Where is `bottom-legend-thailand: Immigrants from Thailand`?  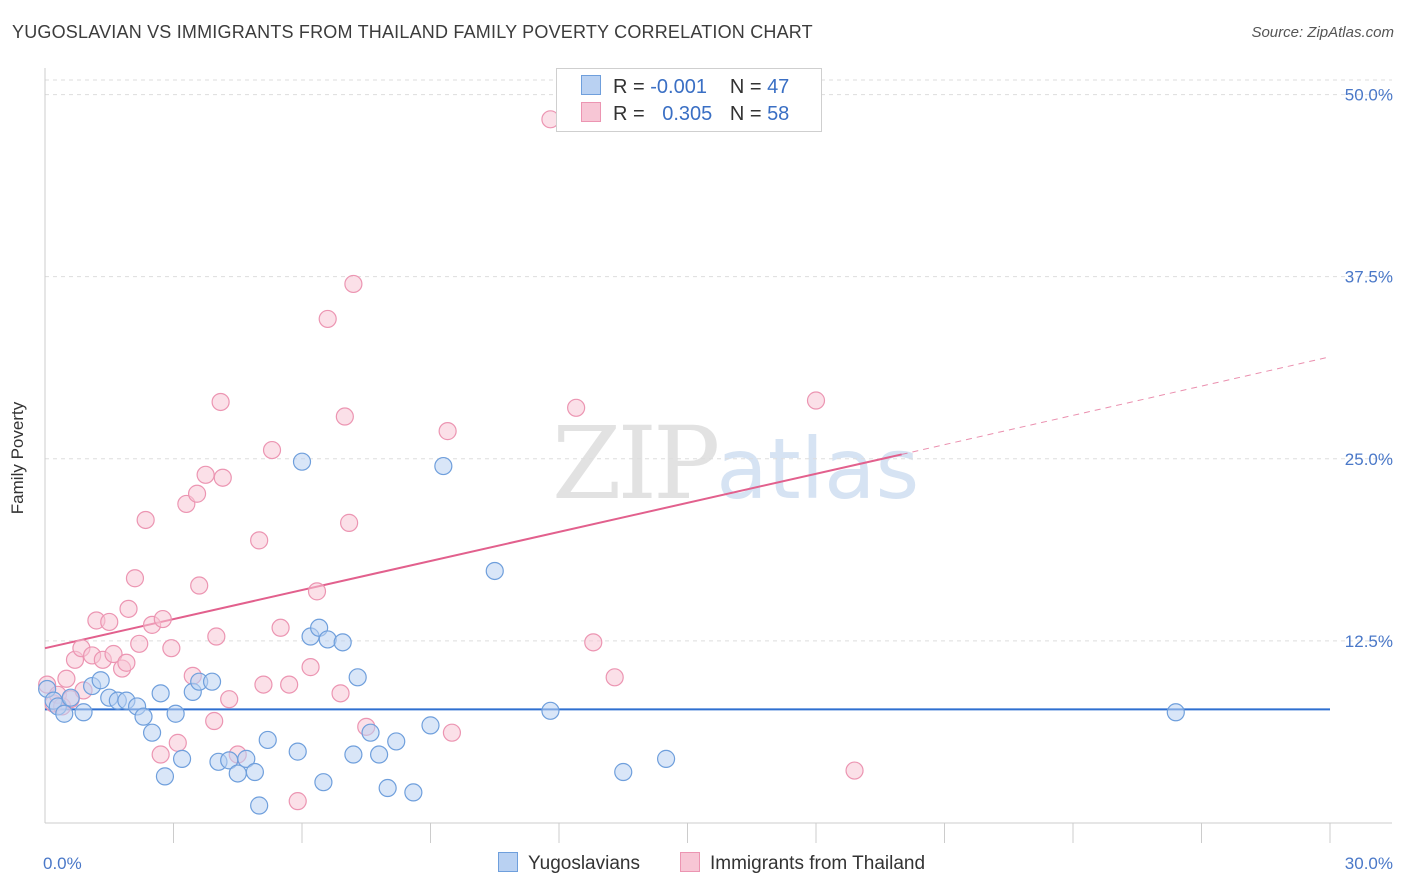 bottom-legend-thailand: Immigrants from Thailand is located at coordinates (802, 863).